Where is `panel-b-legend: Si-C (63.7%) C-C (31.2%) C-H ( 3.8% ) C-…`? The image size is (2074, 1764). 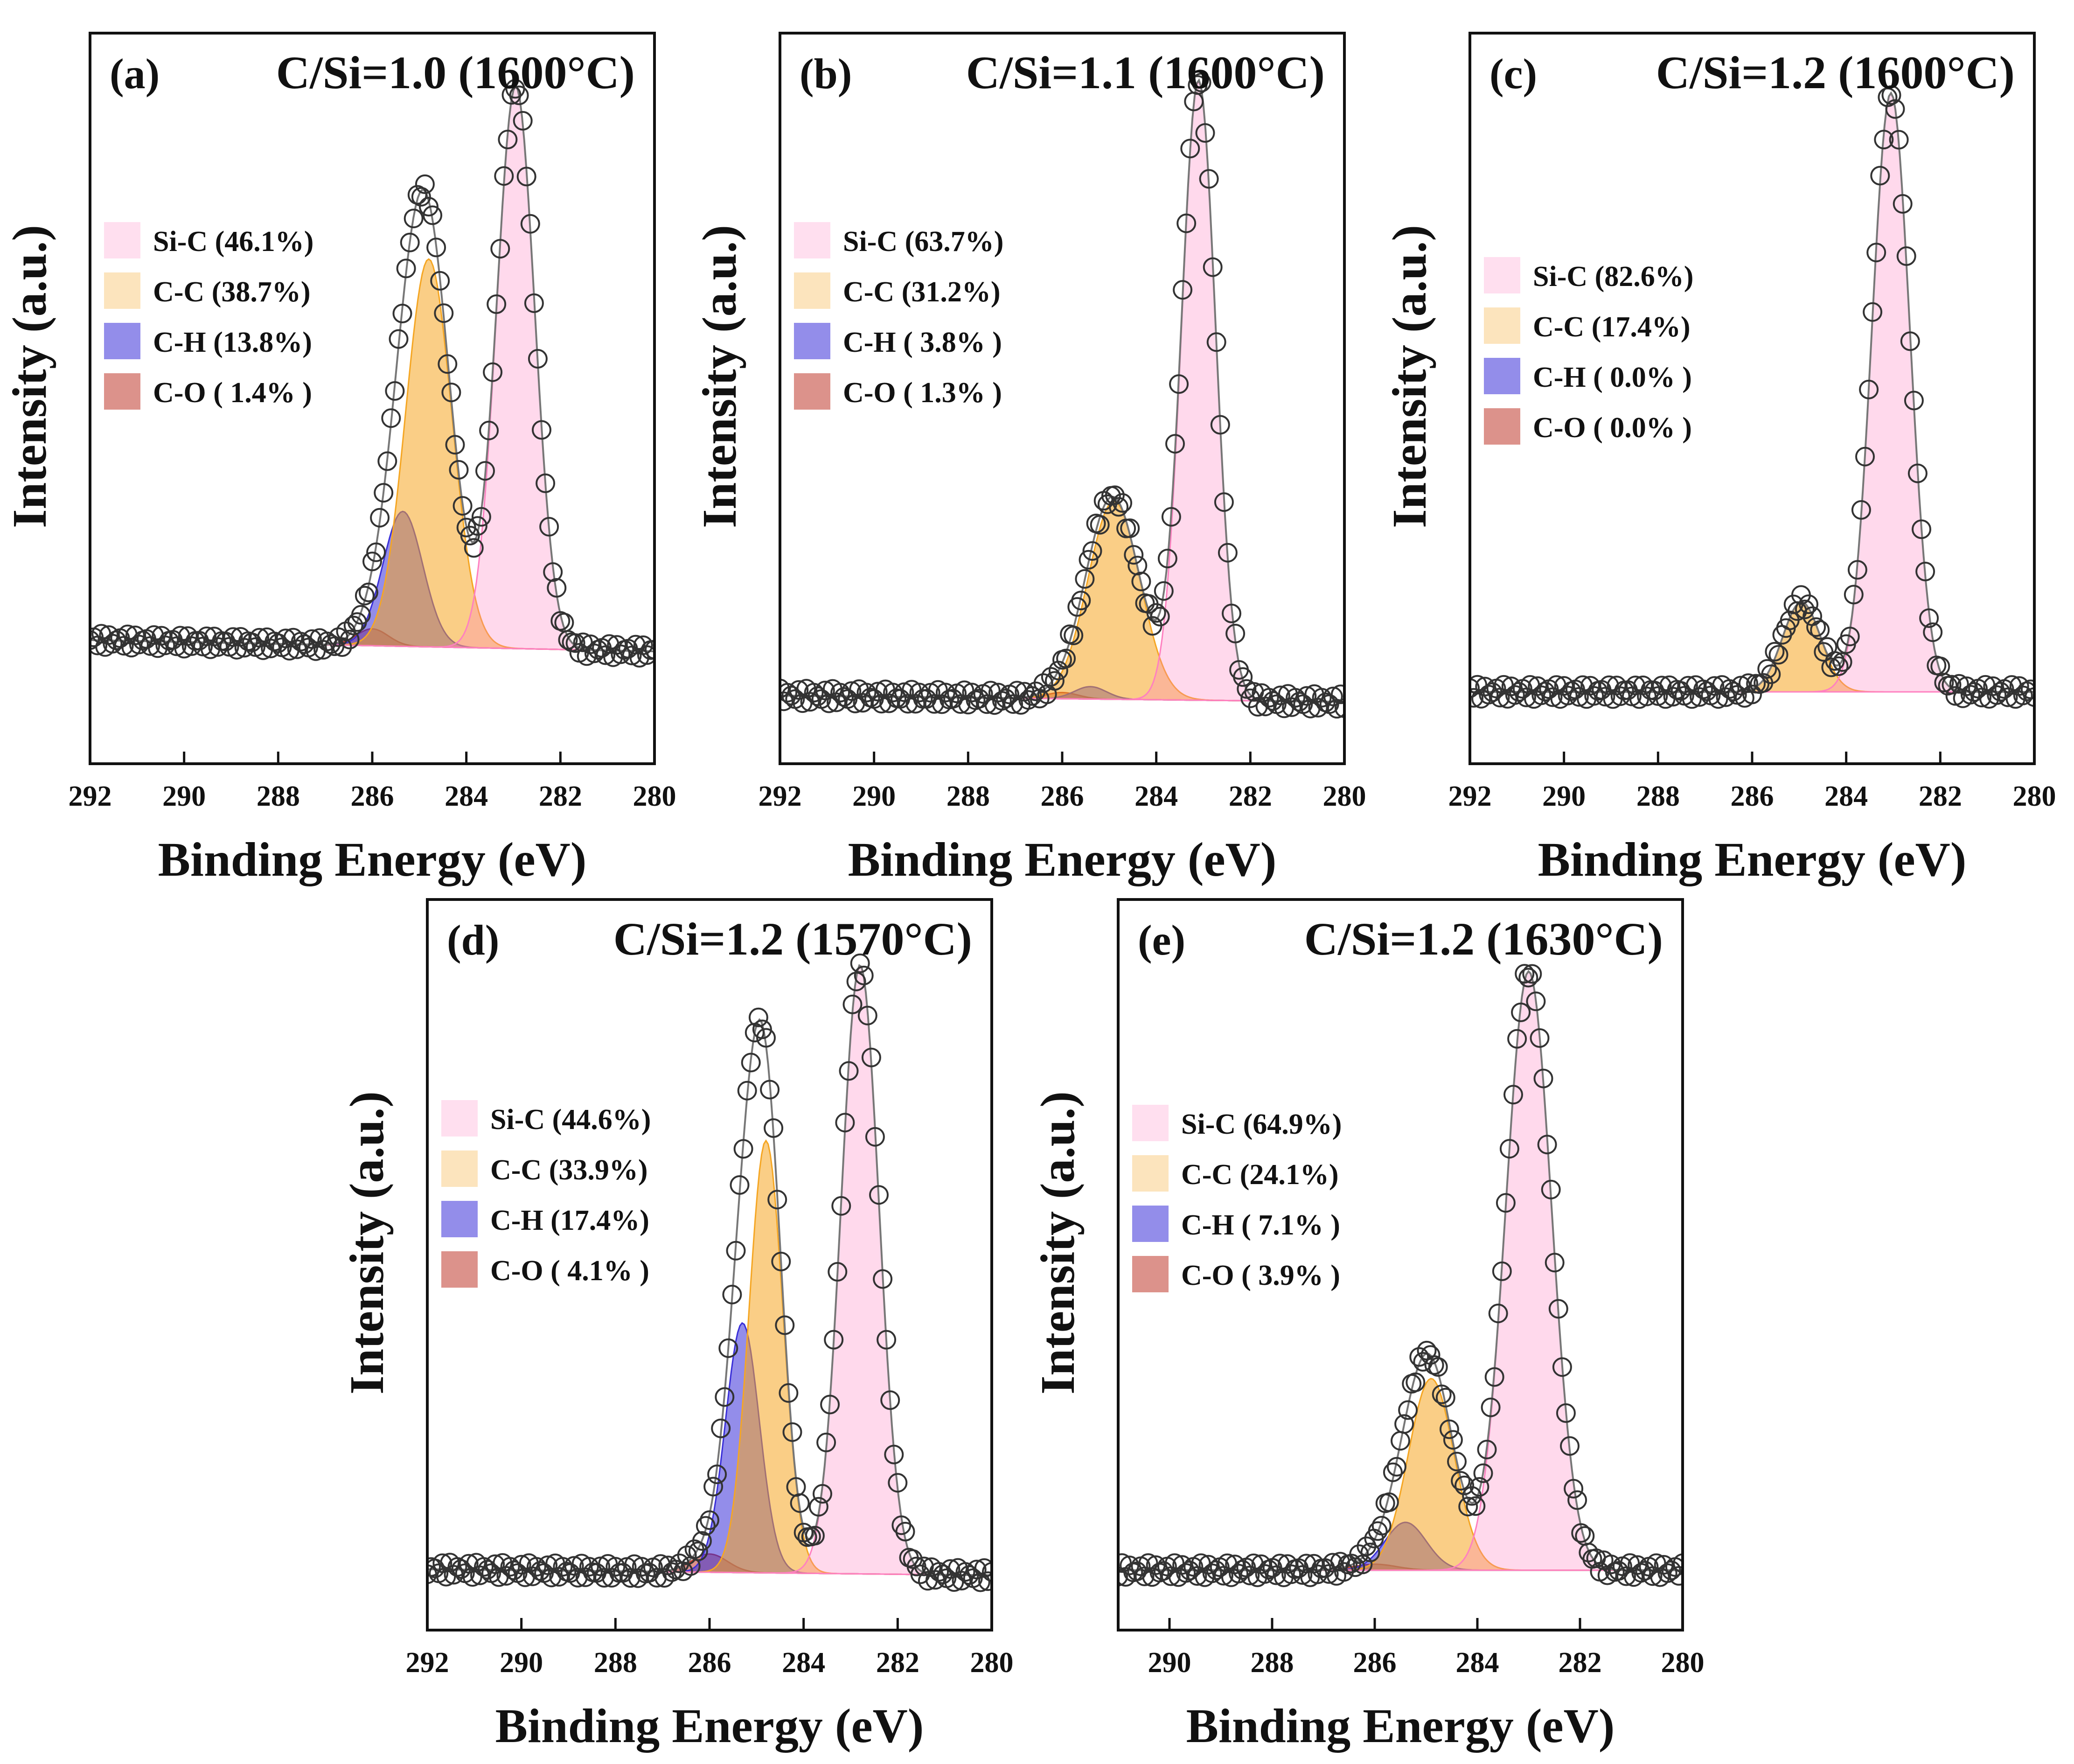
panel-b-legend: Si-C (63.7%) C-C (31.2%) C-H ( 3.8% ) C-… is located at coordinates (898, 316).